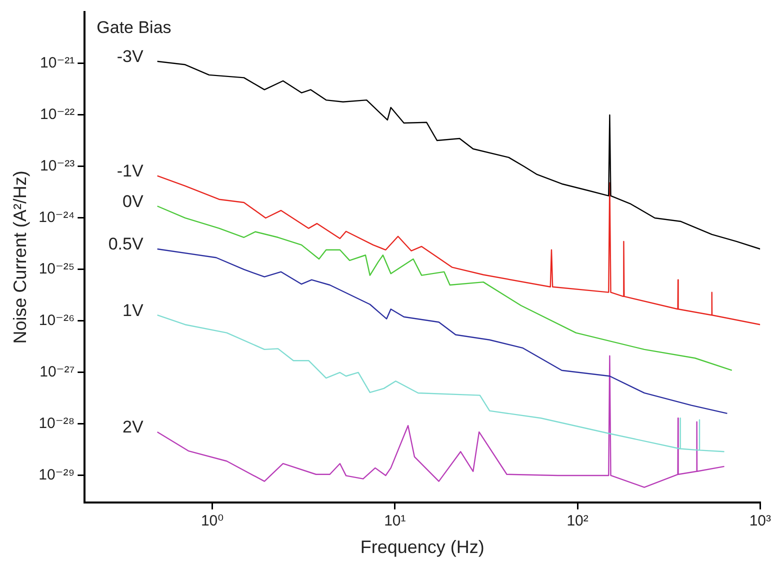  Describe the element at coordinates (395, 521) in the screenshot. I see `x-tick-label: 10¹` at that location.